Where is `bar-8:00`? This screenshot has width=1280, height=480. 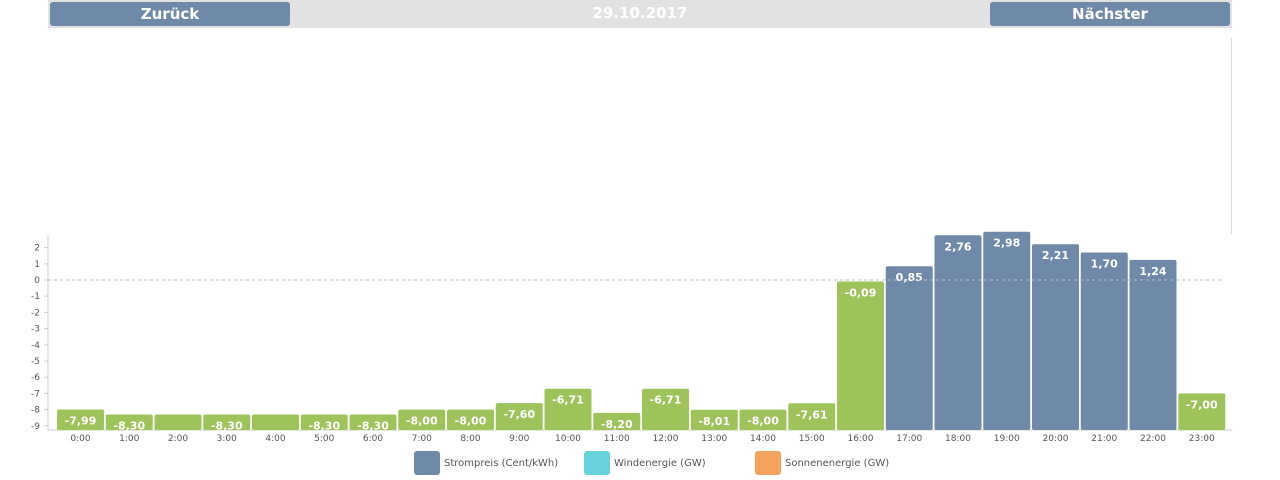
bar-8:00 is located at coordinates (470, 419).